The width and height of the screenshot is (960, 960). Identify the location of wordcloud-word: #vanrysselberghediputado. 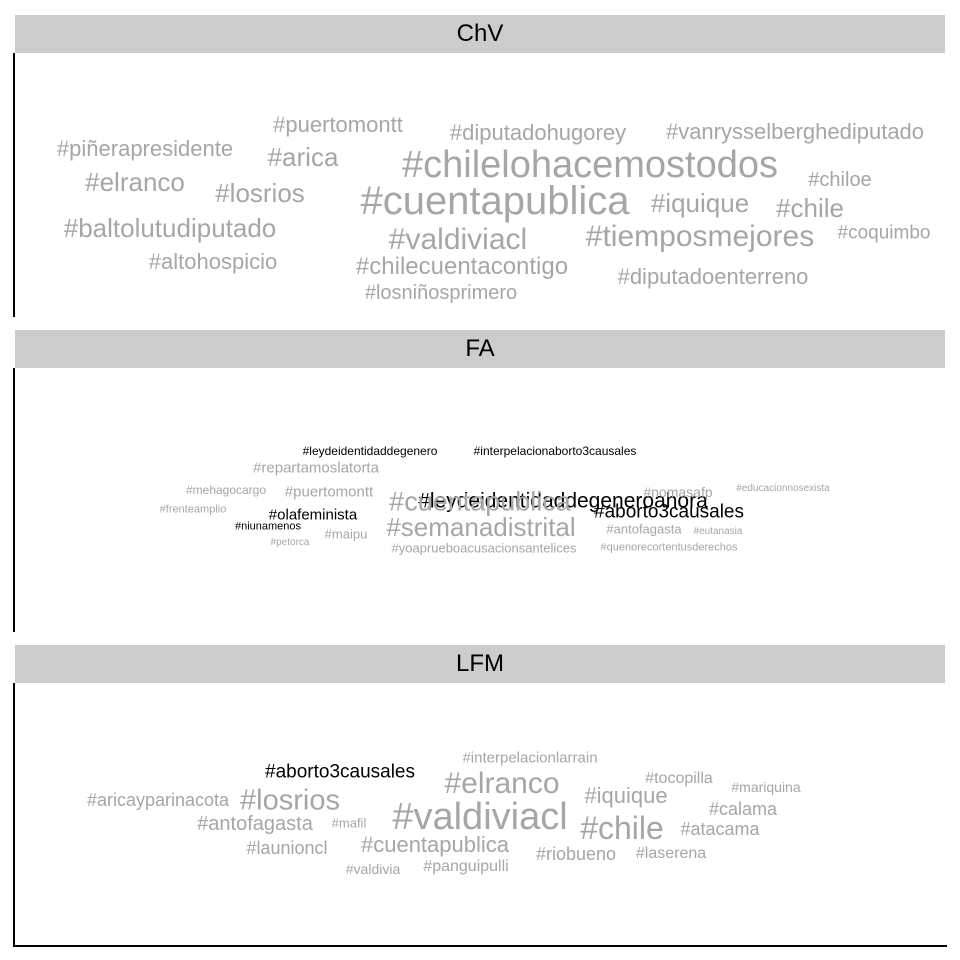
(795, 131).